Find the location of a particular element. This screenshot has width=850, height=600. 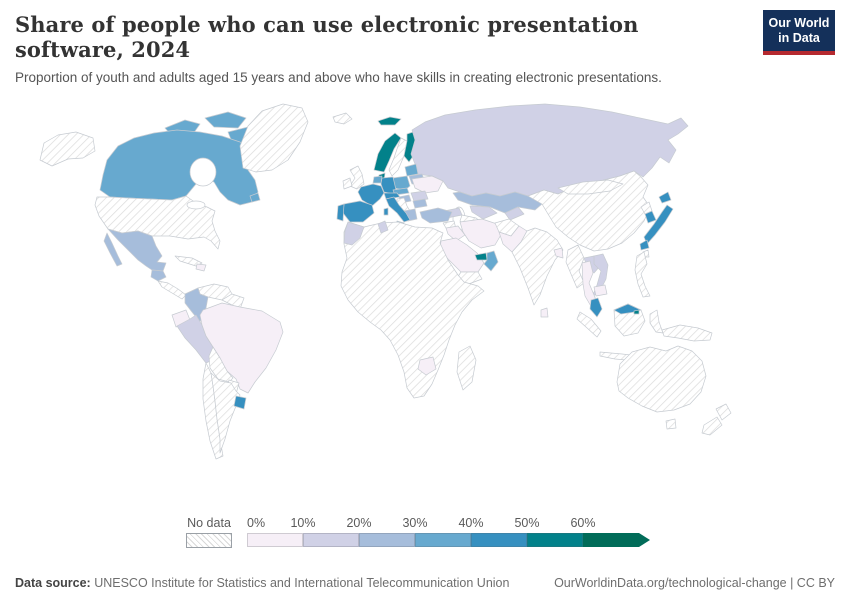

country-indonesia-sumatra is located at coordinates (589, 324).